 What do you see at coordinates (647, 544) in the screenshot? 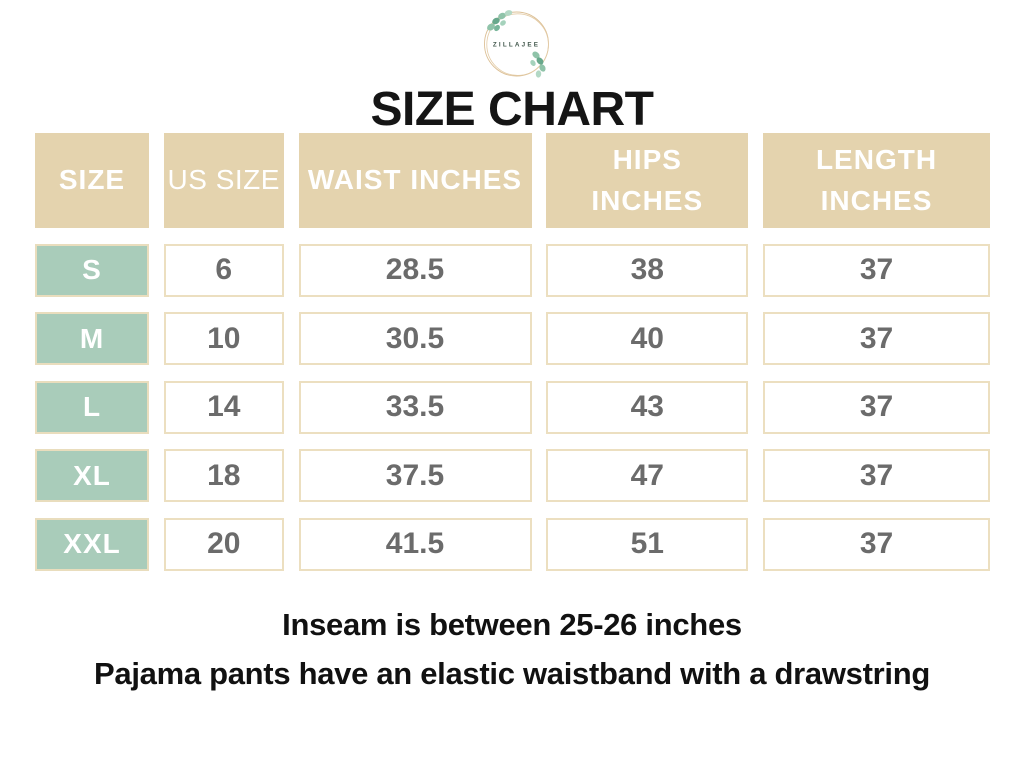
I see `hips-cell: 51` at bounding box center [647, 544].